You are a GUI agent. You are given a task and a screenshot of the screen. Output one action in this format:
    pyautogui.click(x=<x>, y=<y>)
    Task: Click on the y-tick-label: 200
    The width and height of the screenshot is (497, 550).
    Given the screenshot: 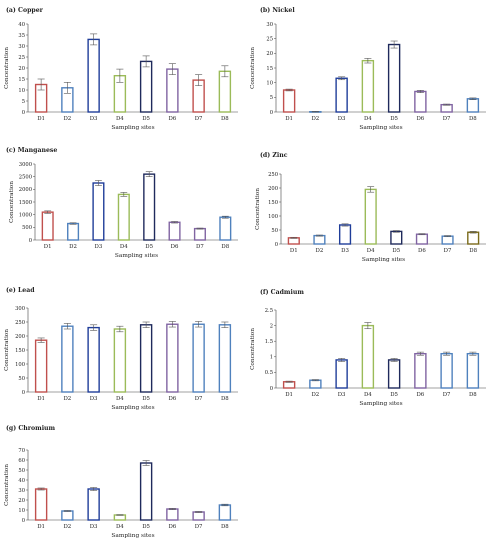 What is the action you would take?
    pyautogui.click(x=273, y=189)
    